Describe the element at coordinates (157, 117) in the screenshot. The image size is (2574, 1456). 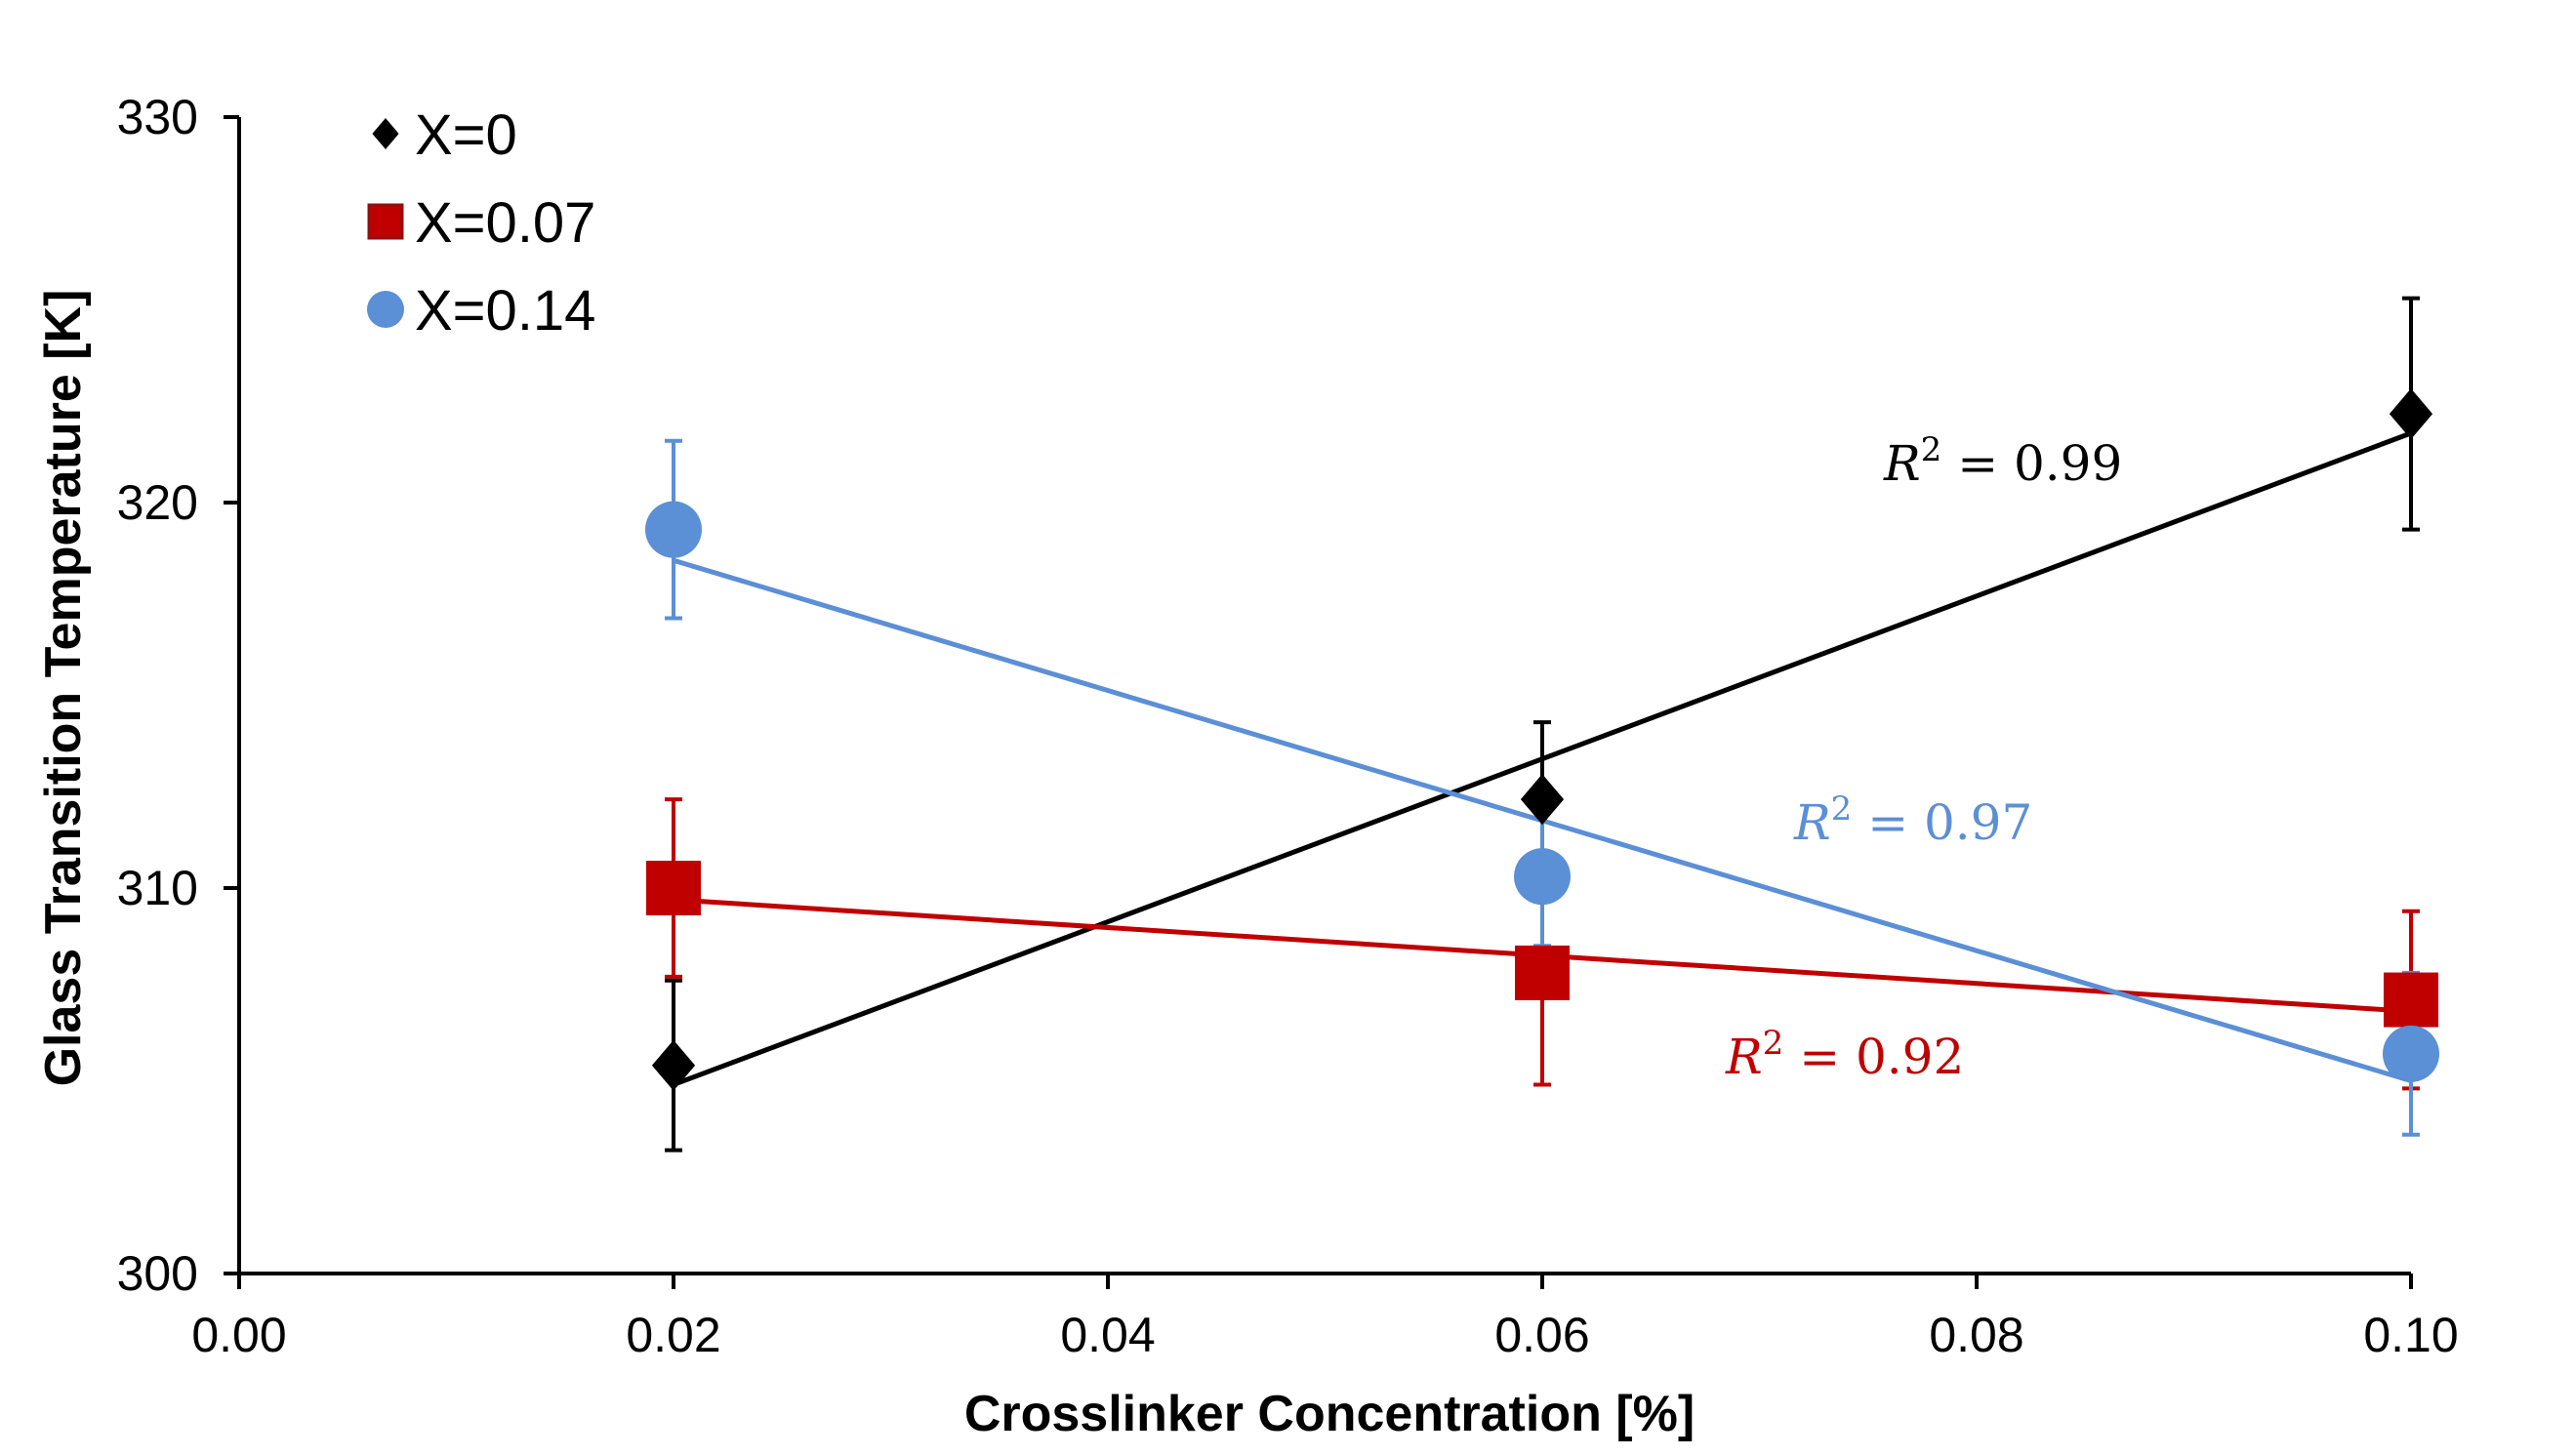
I see `y-tick-label: 330` at that location.